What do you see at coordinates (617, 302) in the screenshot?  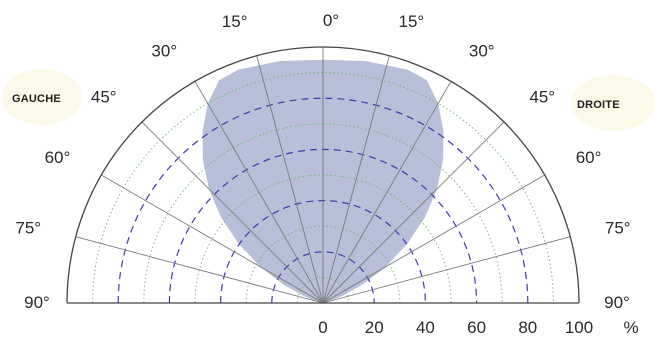 I see `angle-label-right-90: 90°` at bounding box center [617, 302].